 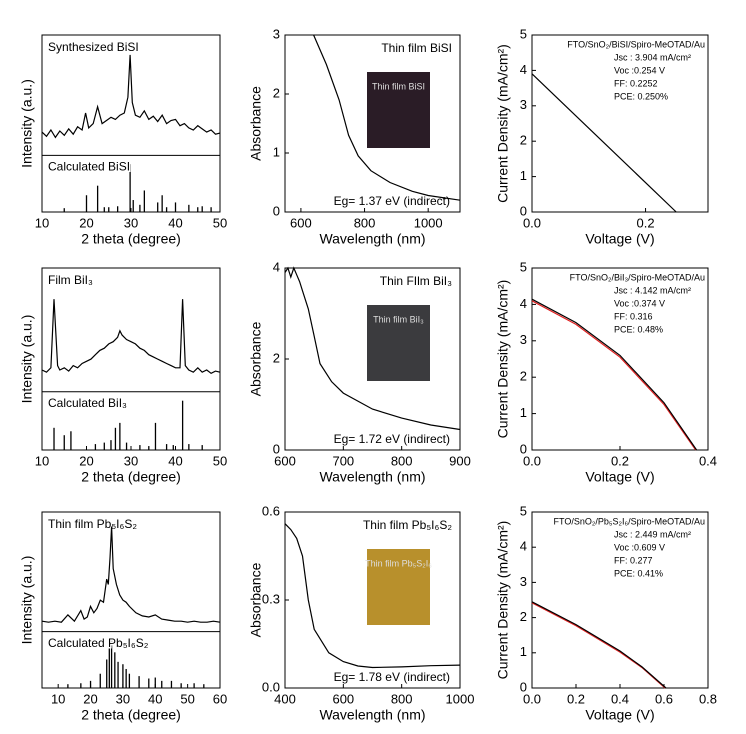 What do you see at coordinates (416, 281) in the screenshot?
I see `panel-label: Thin FIlm BiI₃` at bounding box center [416, 281].